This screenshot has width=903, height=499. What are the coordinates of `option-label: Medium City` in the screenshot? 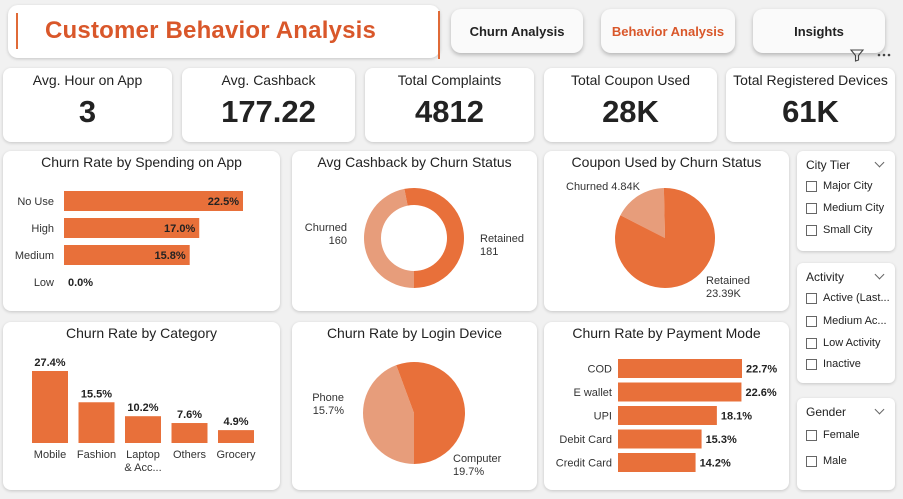 It's located at (854, 208).